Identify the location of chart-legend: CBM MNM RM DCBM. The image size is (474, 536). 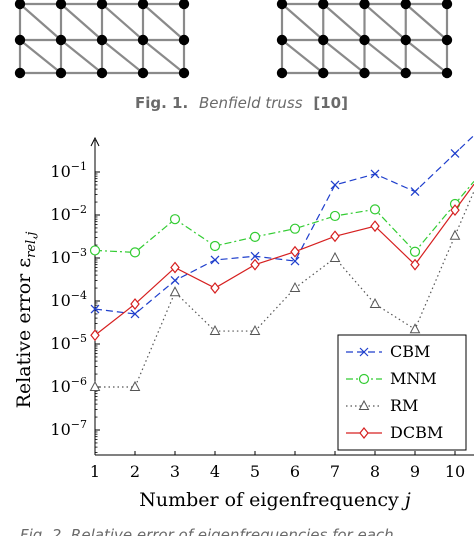
(402, 392).